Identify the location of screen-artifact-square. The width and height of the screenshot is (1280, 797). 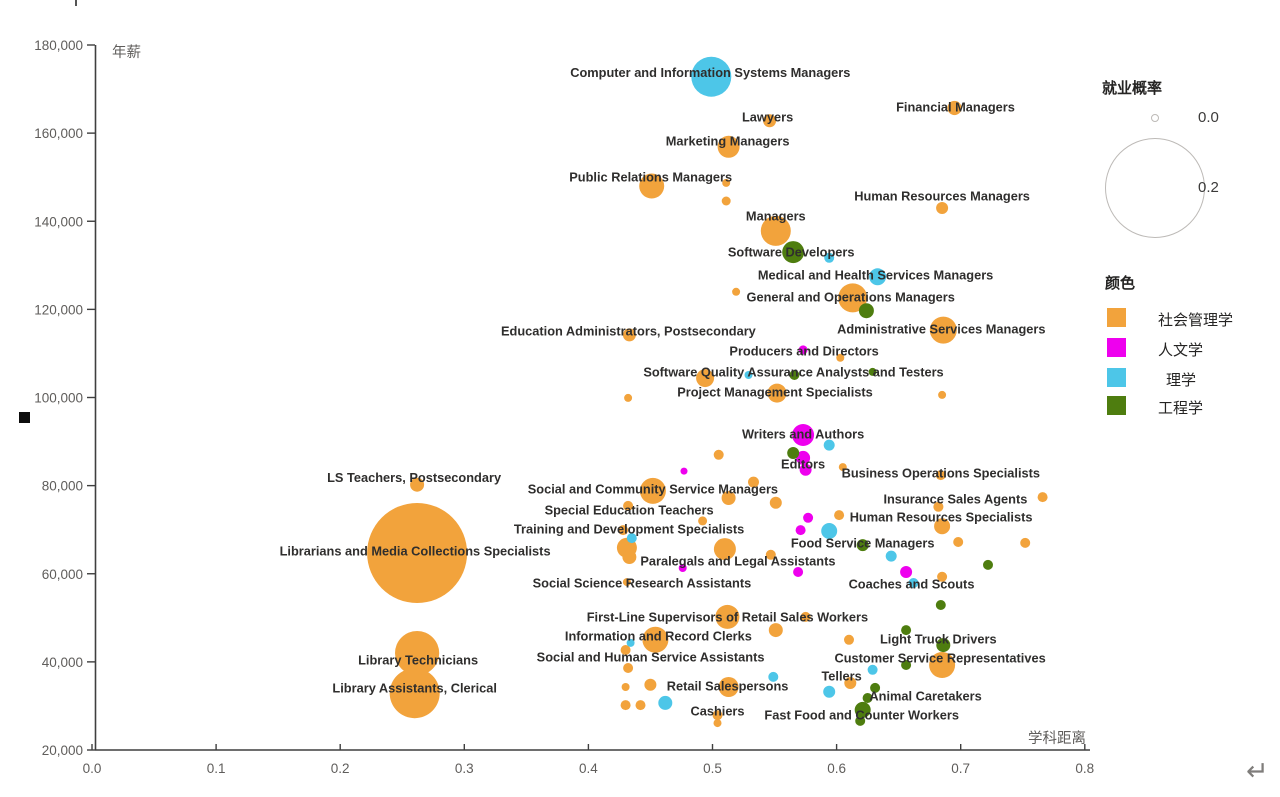
(24, 417).